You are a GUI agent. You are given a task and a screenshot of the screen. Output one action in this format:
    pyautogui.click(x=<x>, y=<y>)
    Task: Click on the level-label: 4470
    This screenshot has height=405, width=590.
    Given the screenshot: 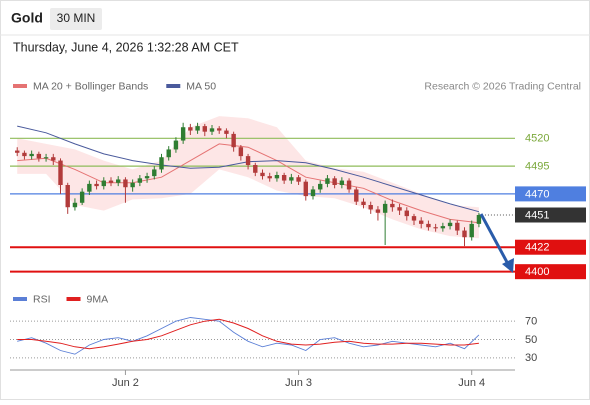 What is the action you would take?
    pyautogui.click(x=537, y=194)
    